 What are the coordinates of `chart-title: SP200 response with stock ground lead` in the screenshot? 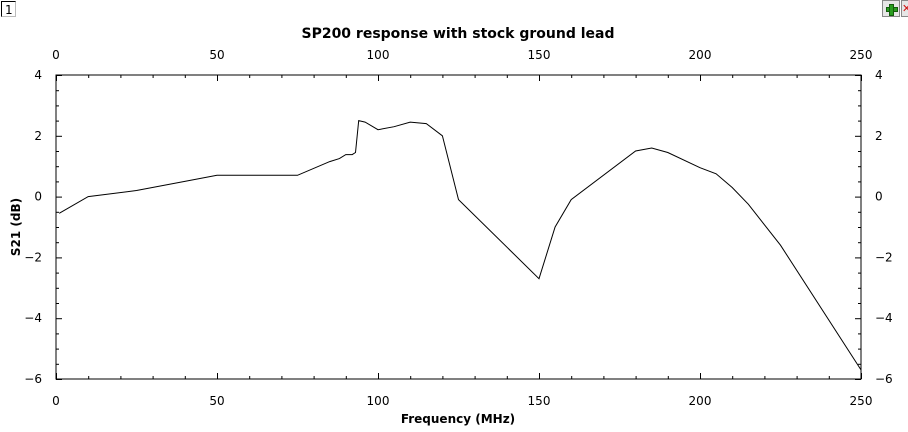 It's located at (457, 34).